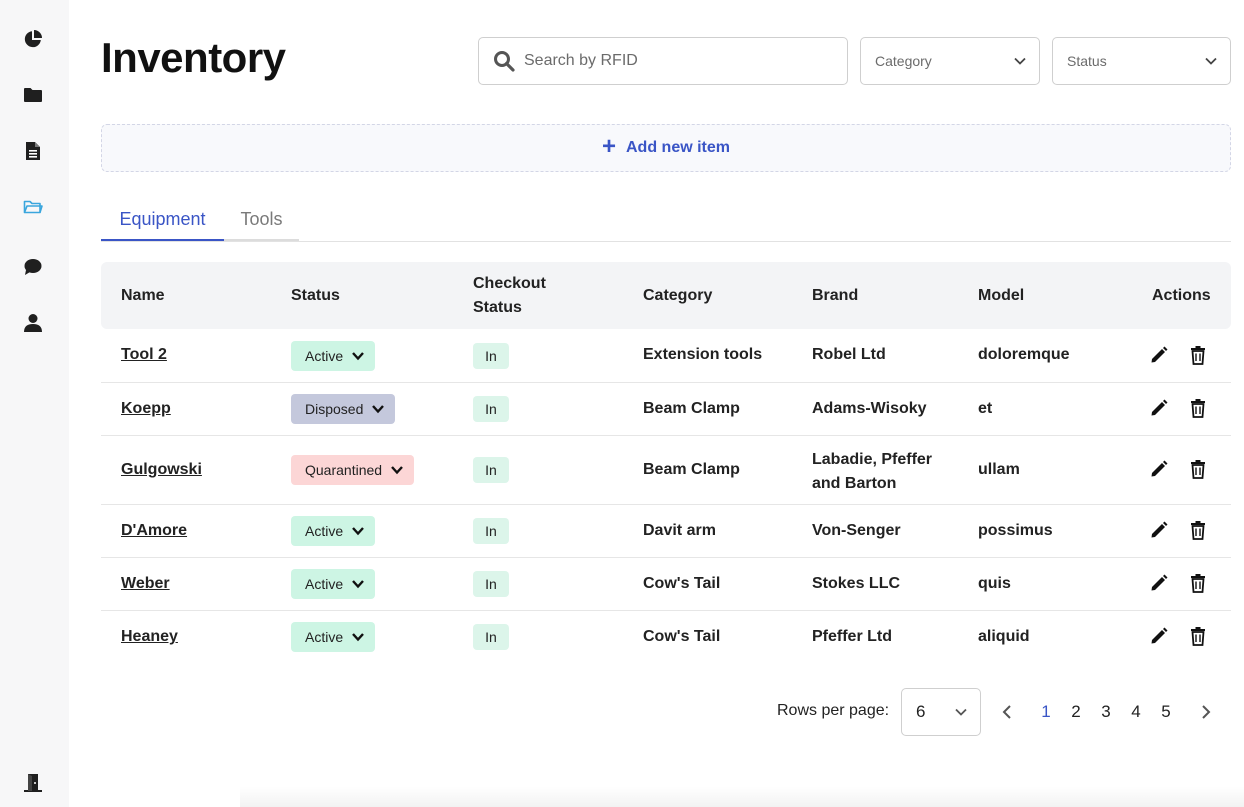 The height and width of the screenshot is (807, 1244). I want to click on nav-folder-open-icon, so click(33, 207).